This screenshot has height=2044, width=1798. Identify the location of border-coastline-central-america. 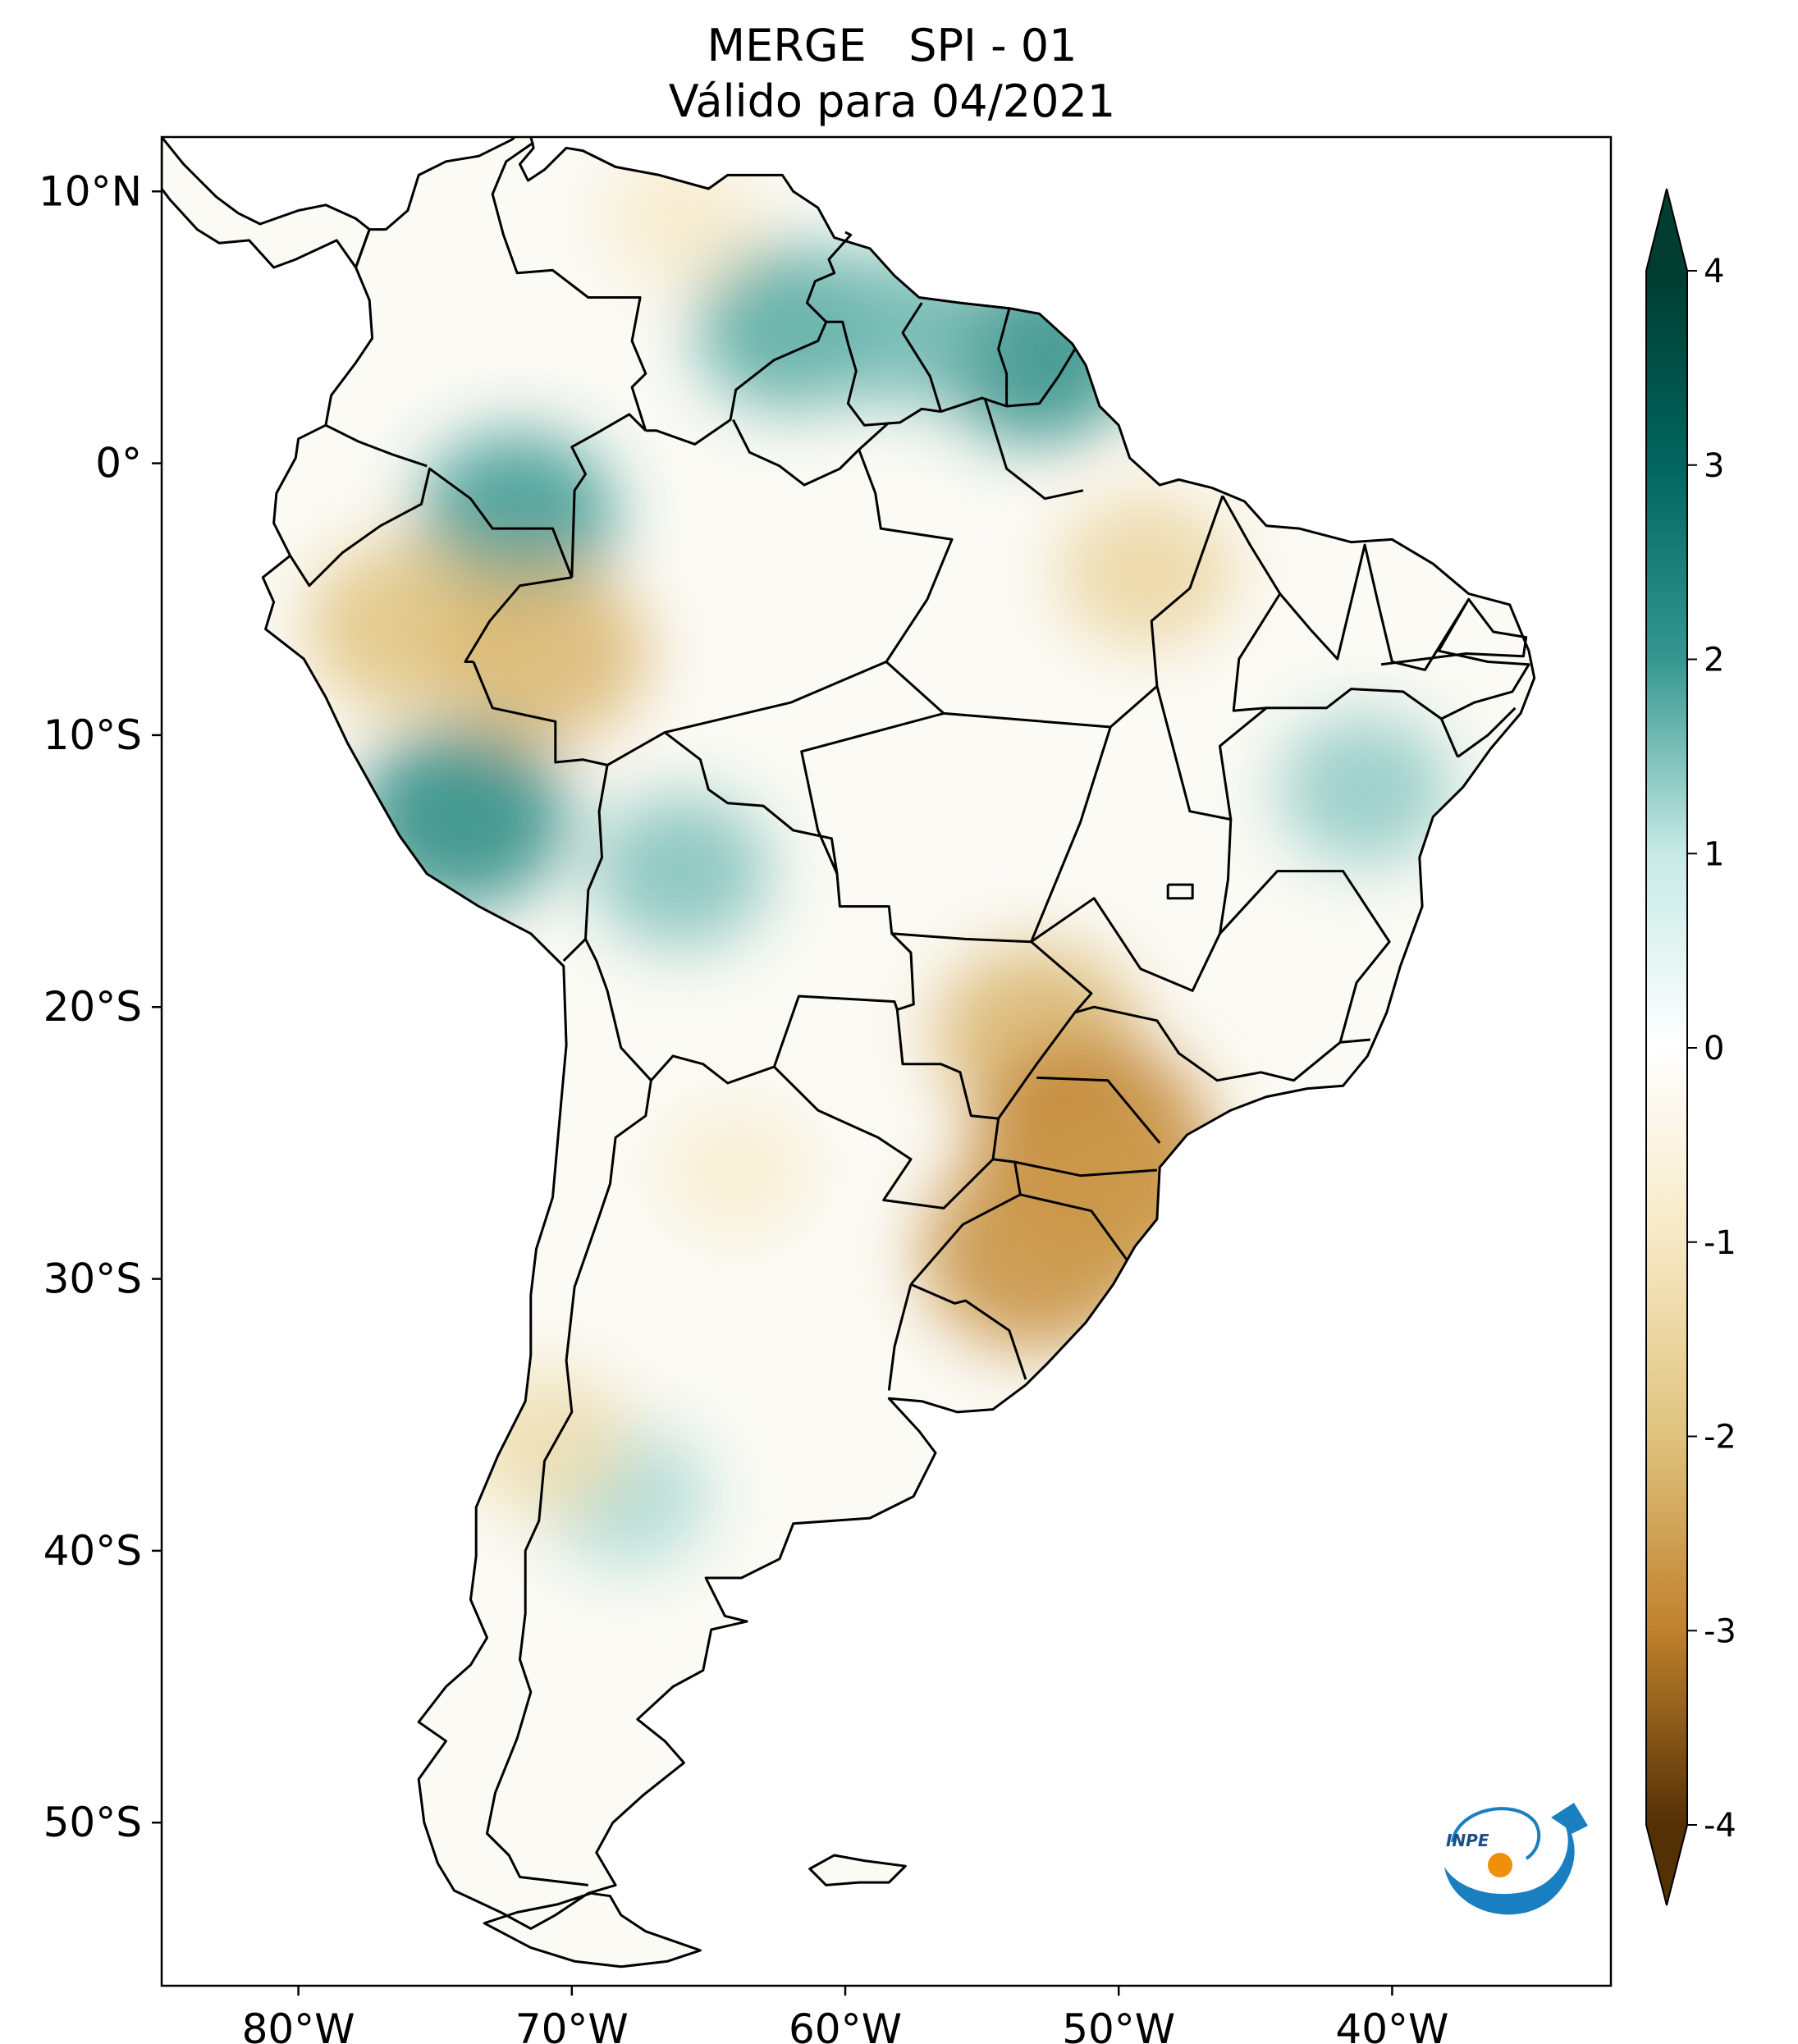
(266, 203).